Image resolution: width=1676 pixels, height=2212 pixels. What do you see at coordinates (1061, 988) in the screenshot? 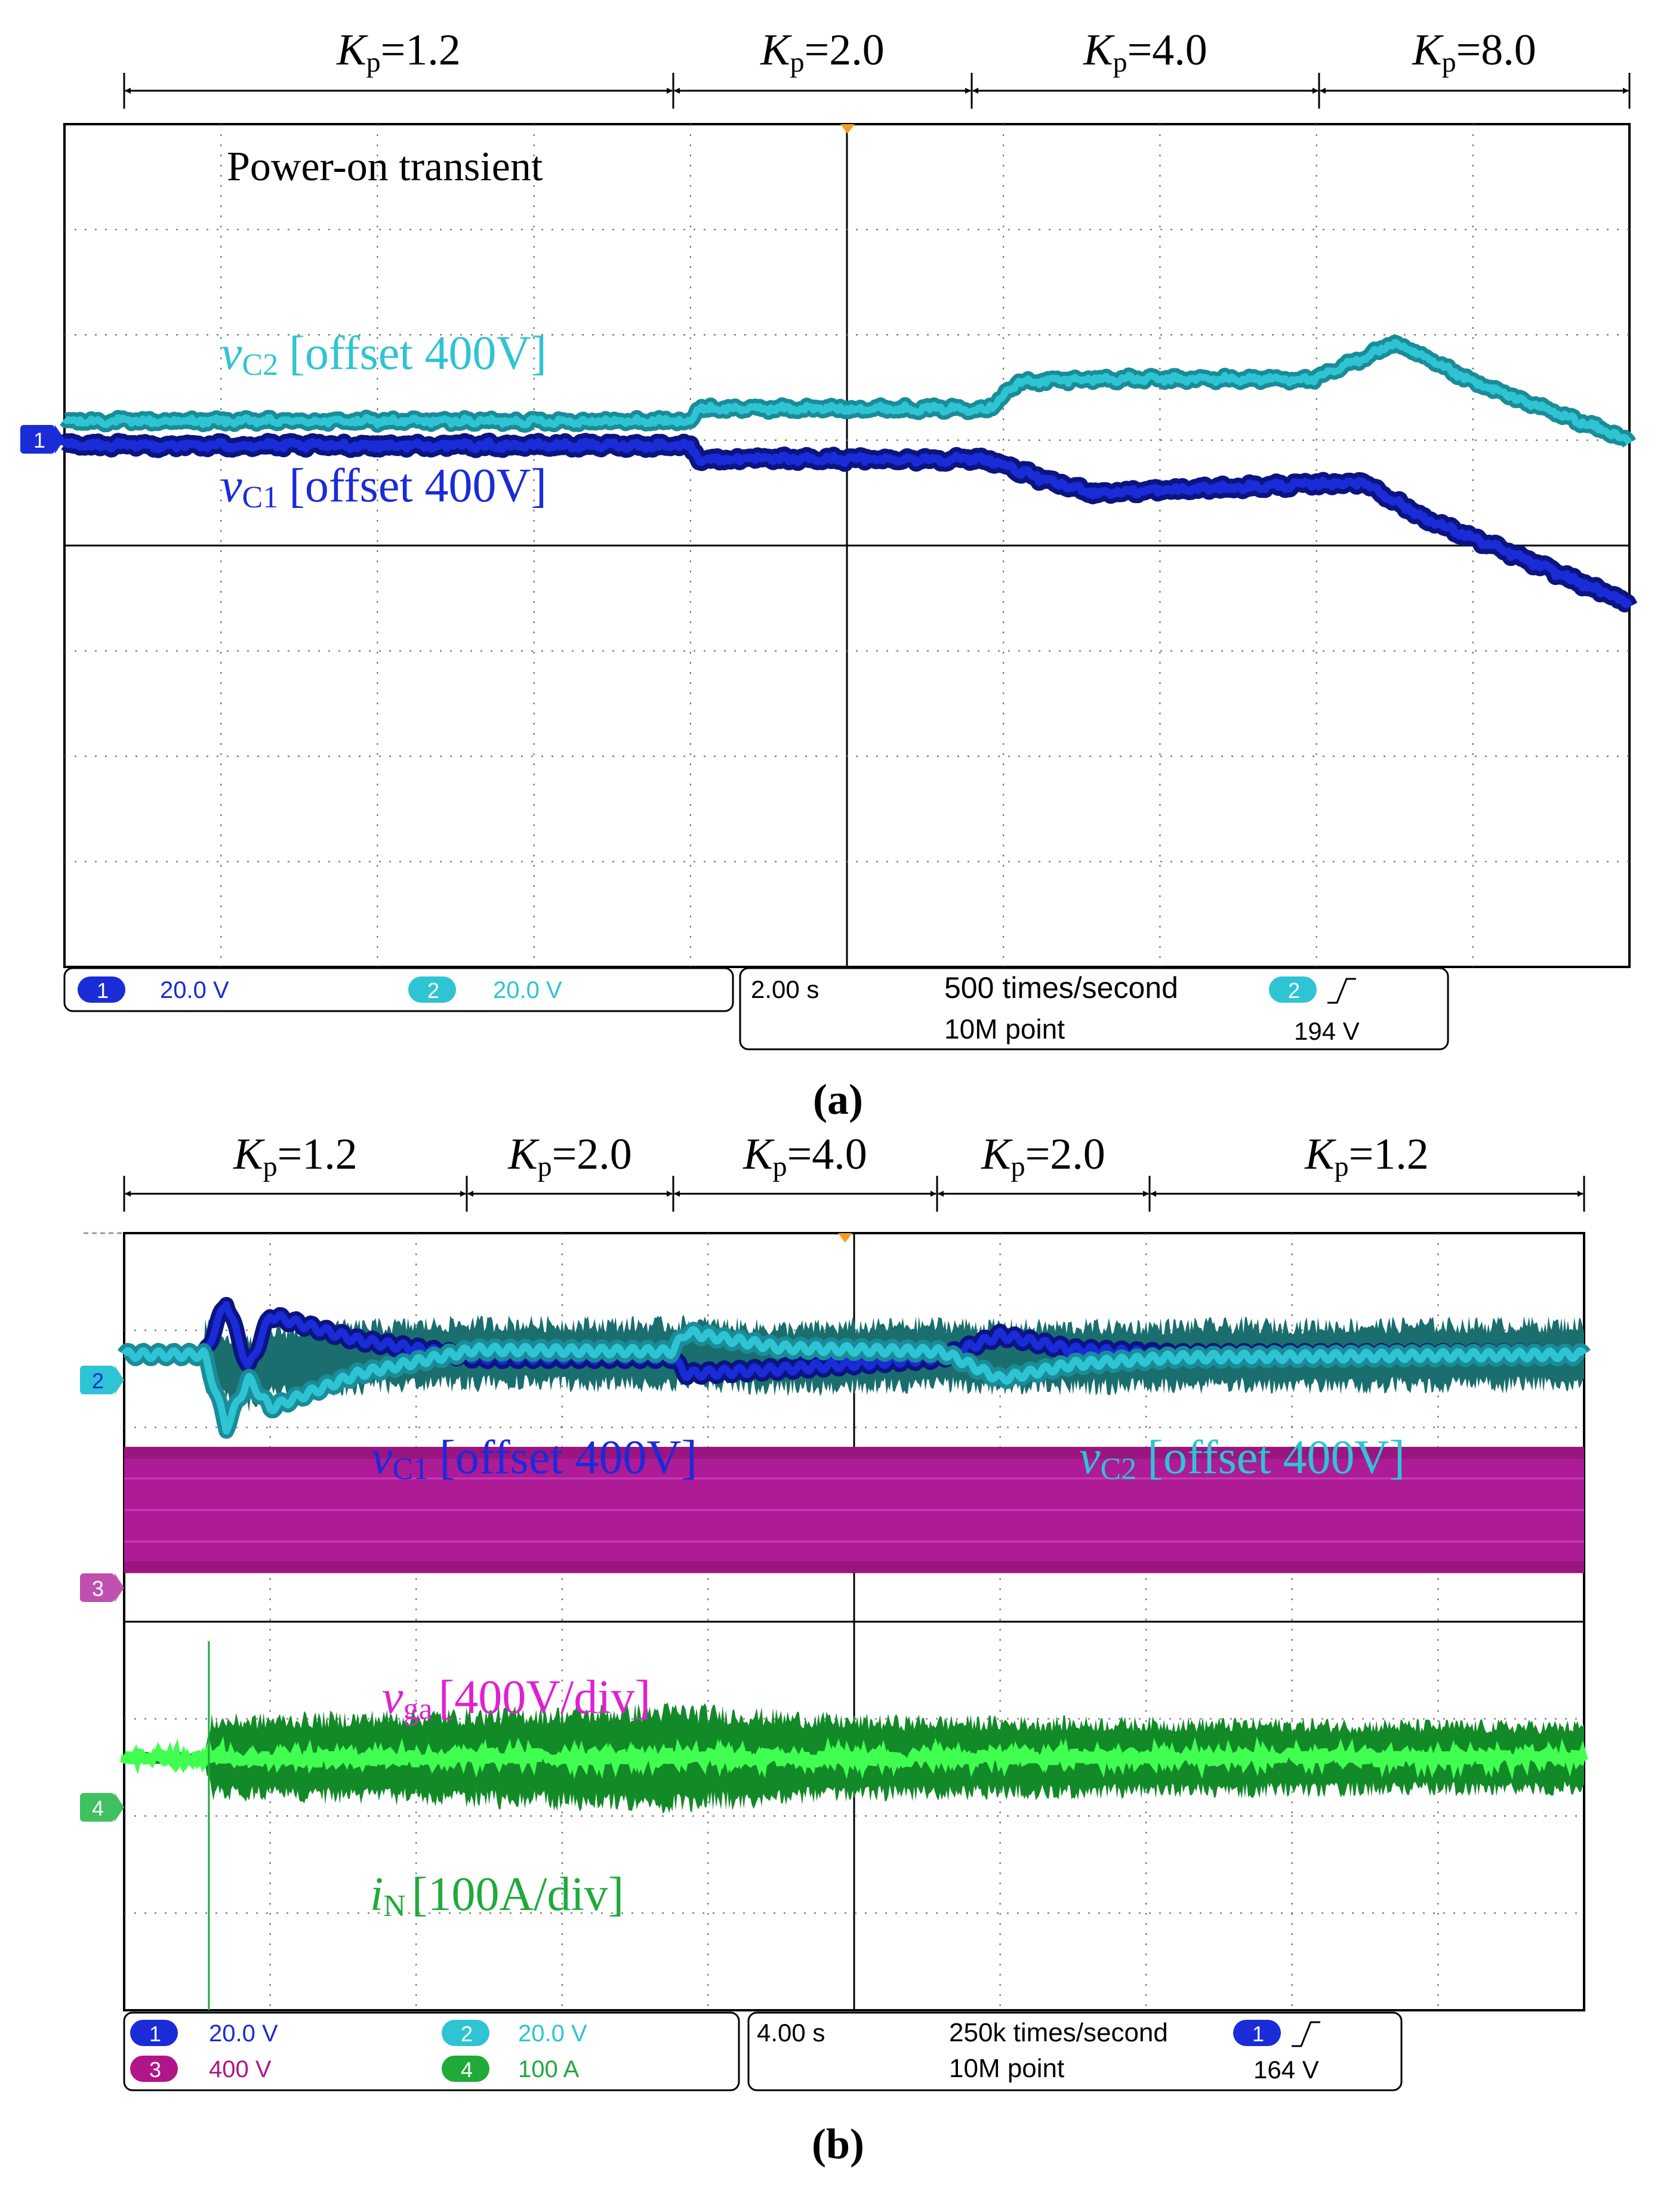
I see `sample-rate-a: 500 times/second` at bounding box center [1061, 988].